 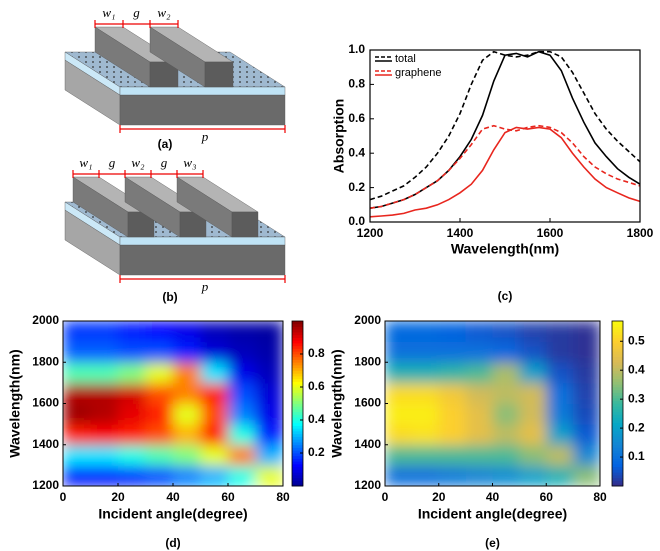 What do you see at coordinates (202, 241) in the screenshot?
I see `front-face` at bounding box center [202, 241].